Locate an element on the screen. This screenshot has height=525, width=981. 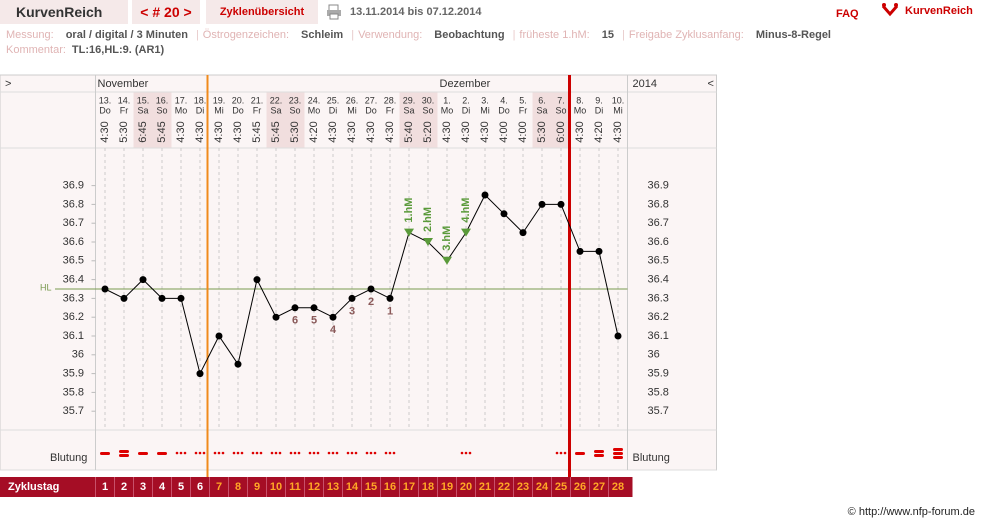
y-tick-label-right: 35.8 is located at coordinates (658, 392).